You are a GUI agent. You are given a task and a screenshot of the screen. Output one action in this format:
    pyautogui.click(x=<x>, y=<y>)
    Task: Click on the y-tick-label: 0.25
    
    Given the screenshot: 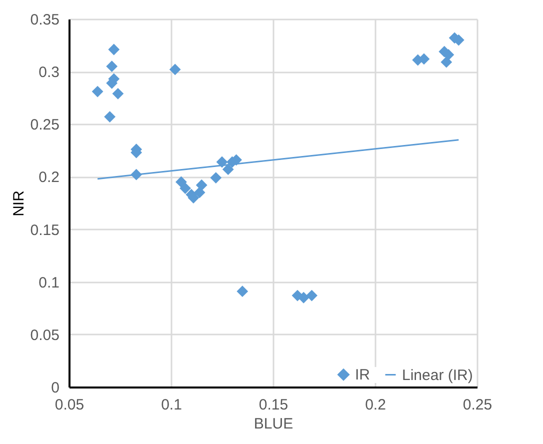 What is the action you would take?
    pyautogui.click(x=45, y=125)
    